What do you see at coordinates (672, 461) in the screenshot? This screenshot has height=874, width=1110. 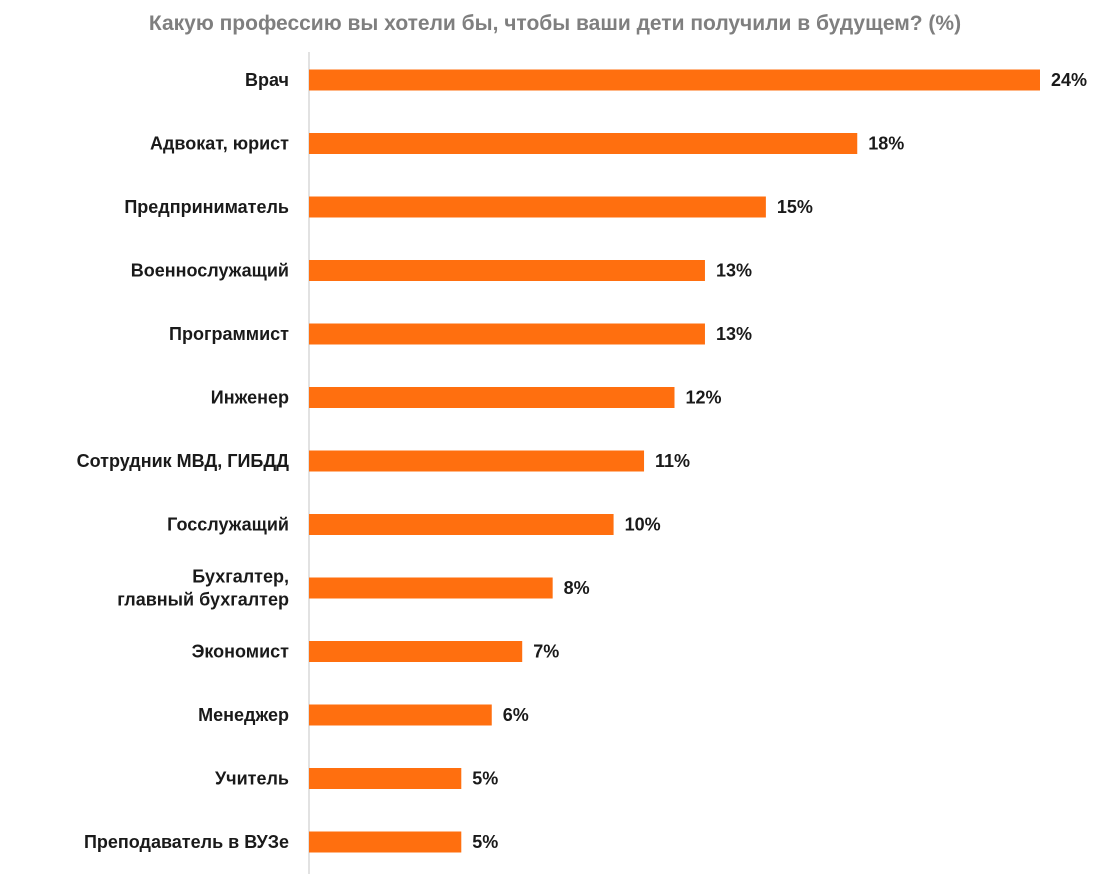 I see `value-label: 11%` at bounding box center [672, 461].